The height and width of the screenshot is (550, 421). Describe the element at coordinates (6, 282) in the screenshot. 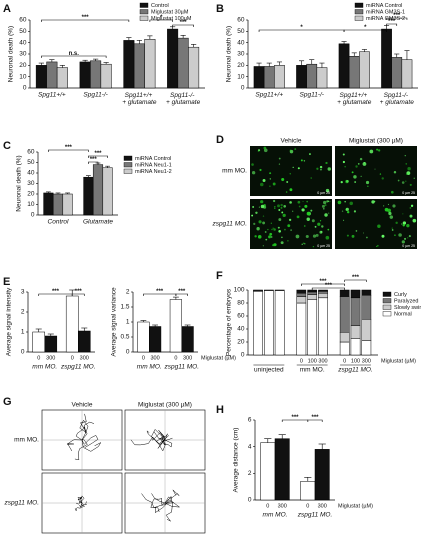

I see `panel-letter: E` at that location.